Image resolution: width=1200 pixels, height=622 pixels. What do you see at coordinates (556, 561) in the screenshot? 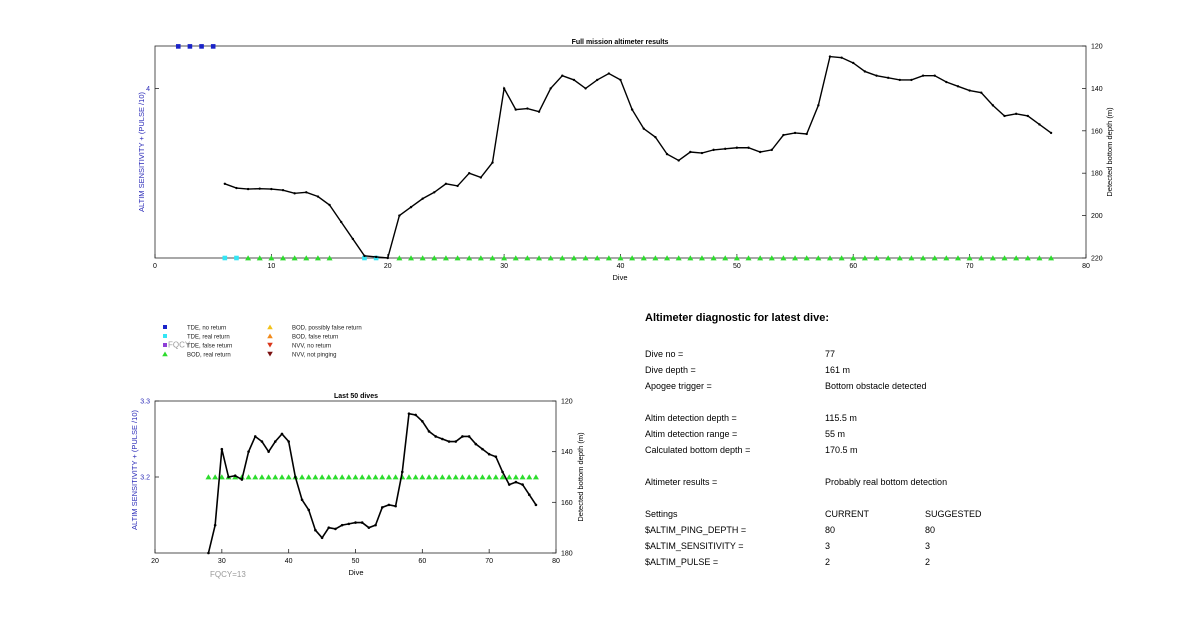
I see `x-tick-label: 80` at bounding box center [556, 561].